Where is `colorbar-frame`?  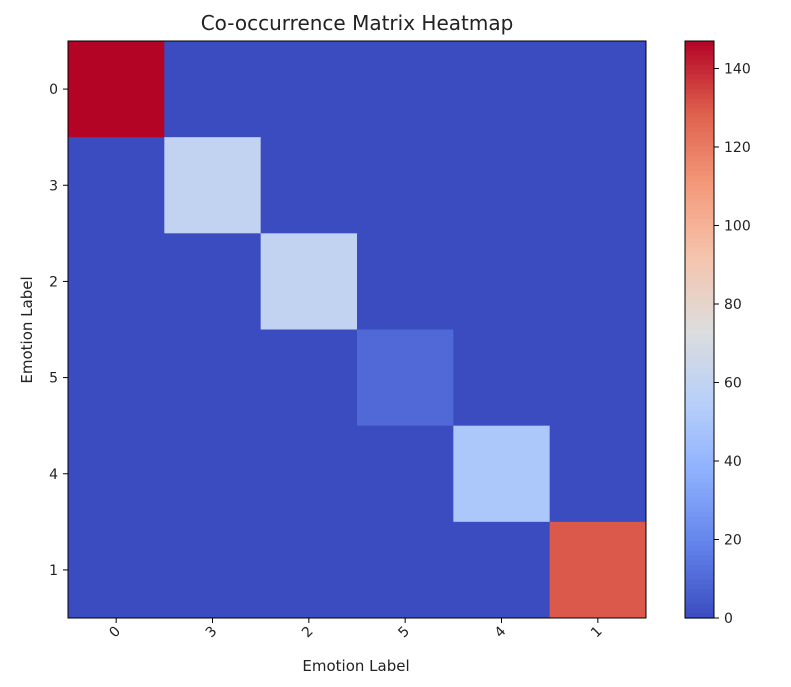 colorbar-frame is located at coordinates (699, 329).